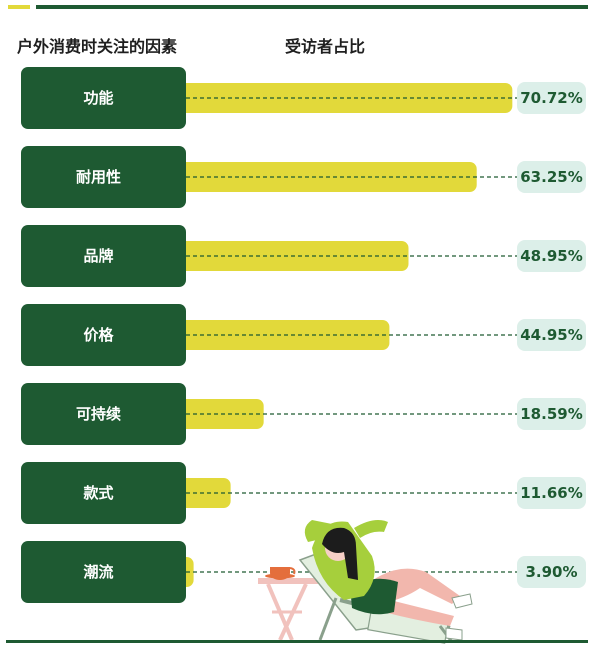 The height and width of the screenshot is (646, 591). Describe the element at coordinates (98, 414) in the screenshot. I see `category-label-4: 可持续` at that location.